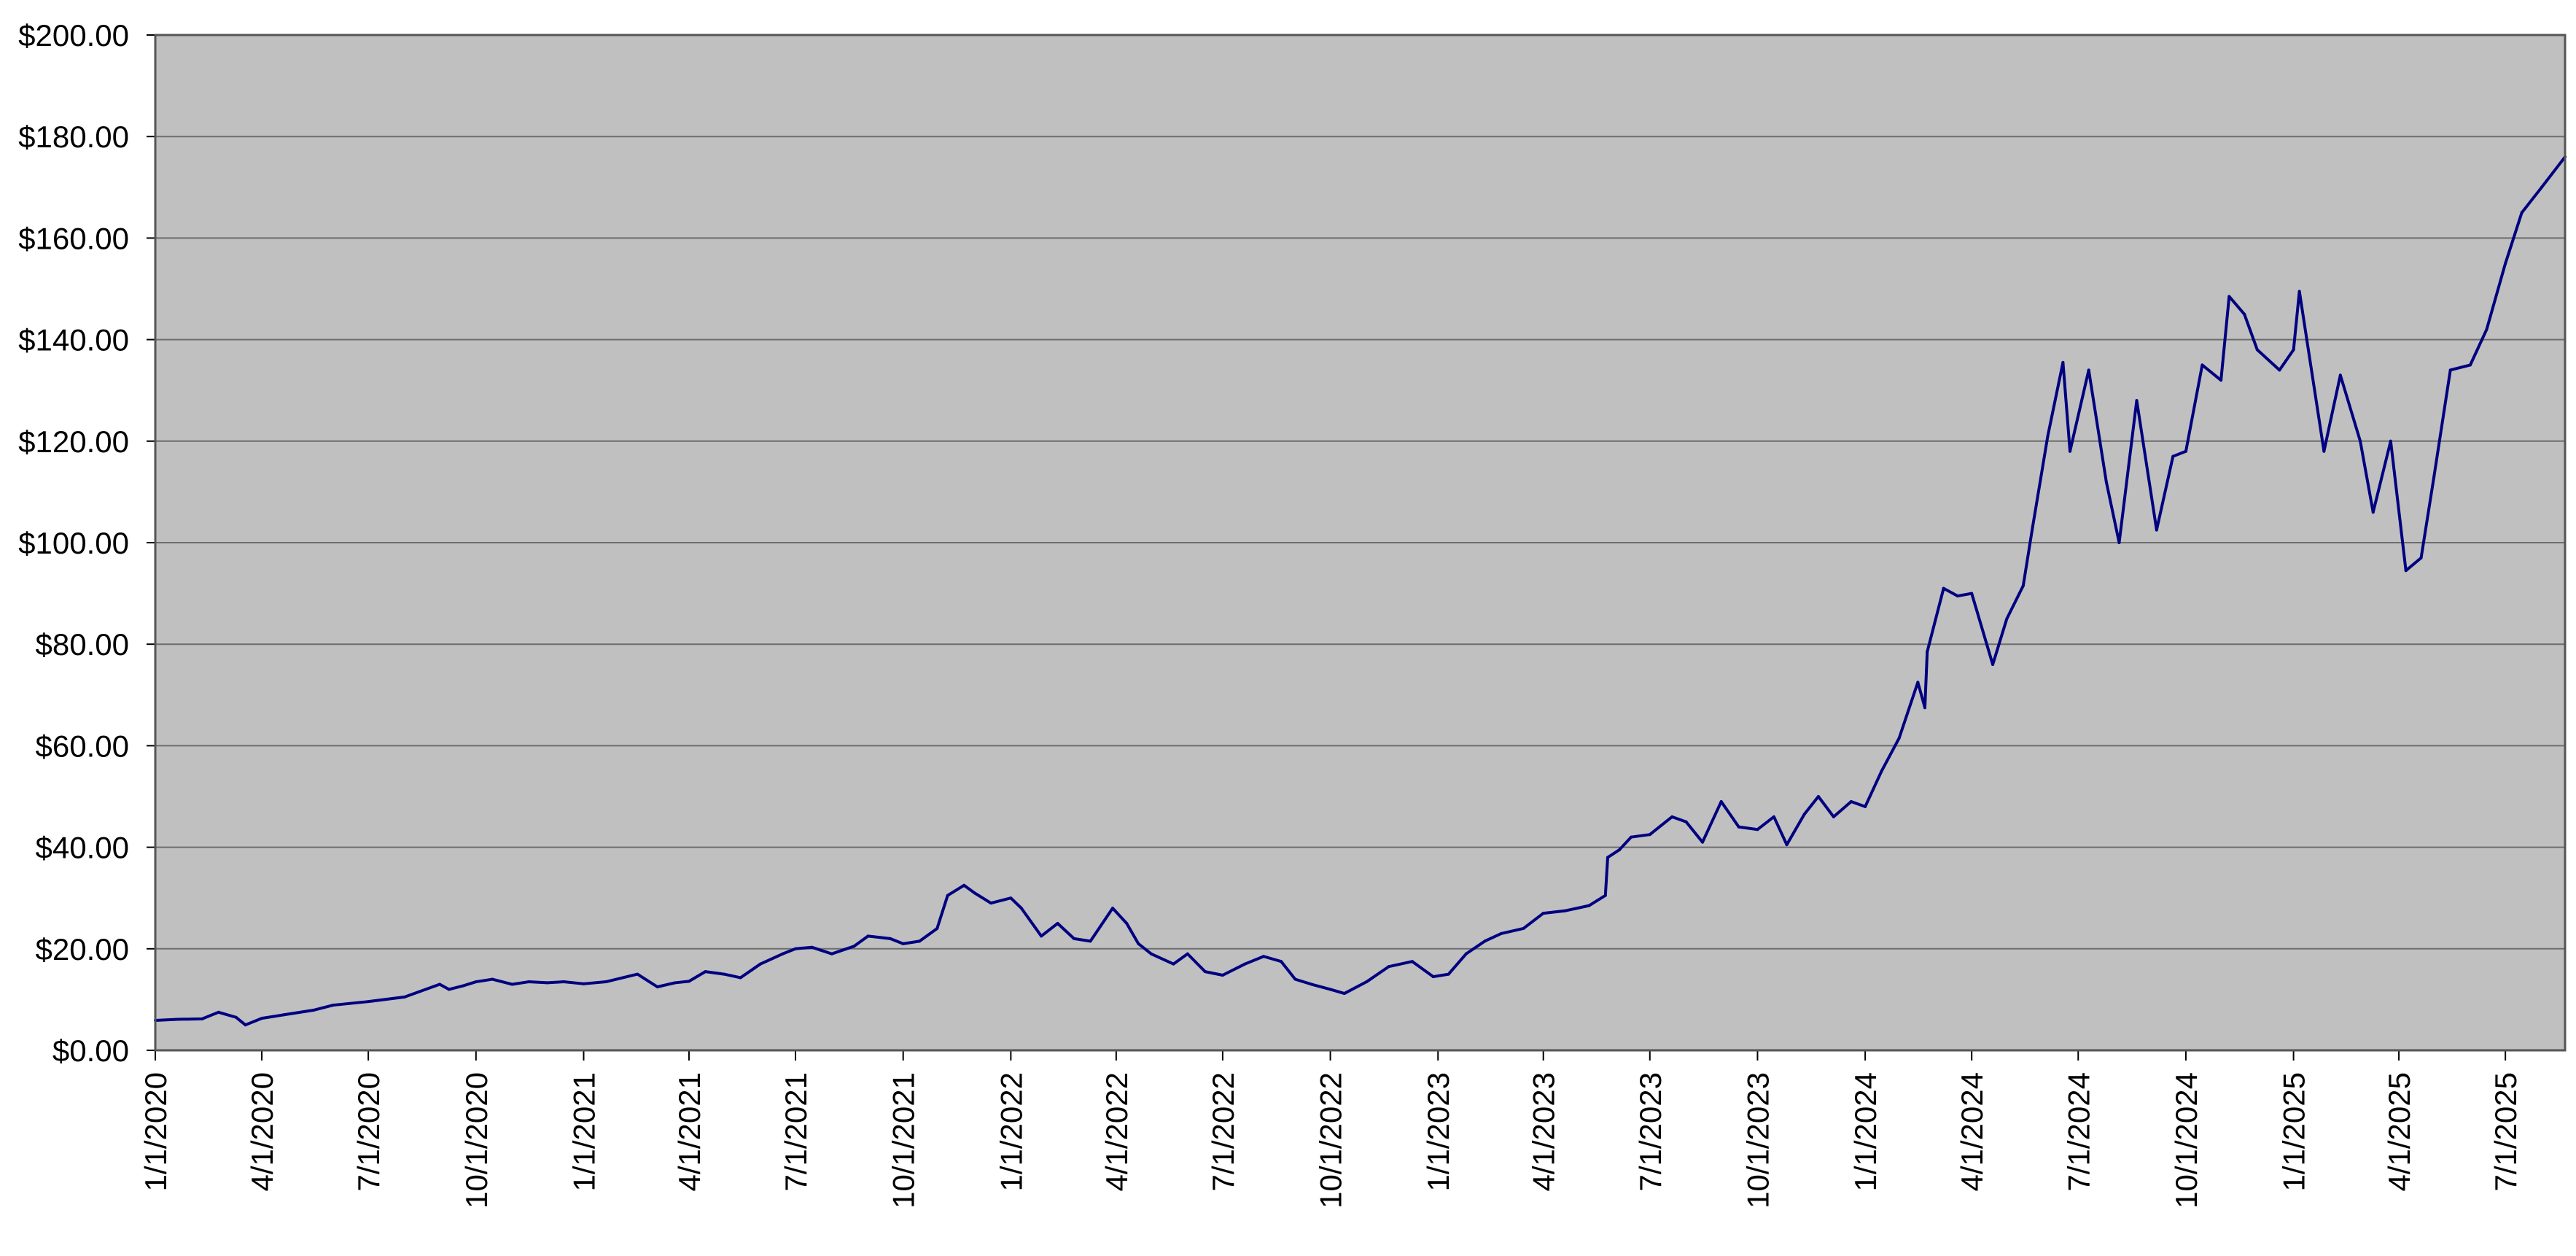 The height and width of the screenshot is (1256, 2576). Describe the element at coordinates (796, 1132) in the screenshot. I see `x-tick-label: 7/1/2021` at that location.